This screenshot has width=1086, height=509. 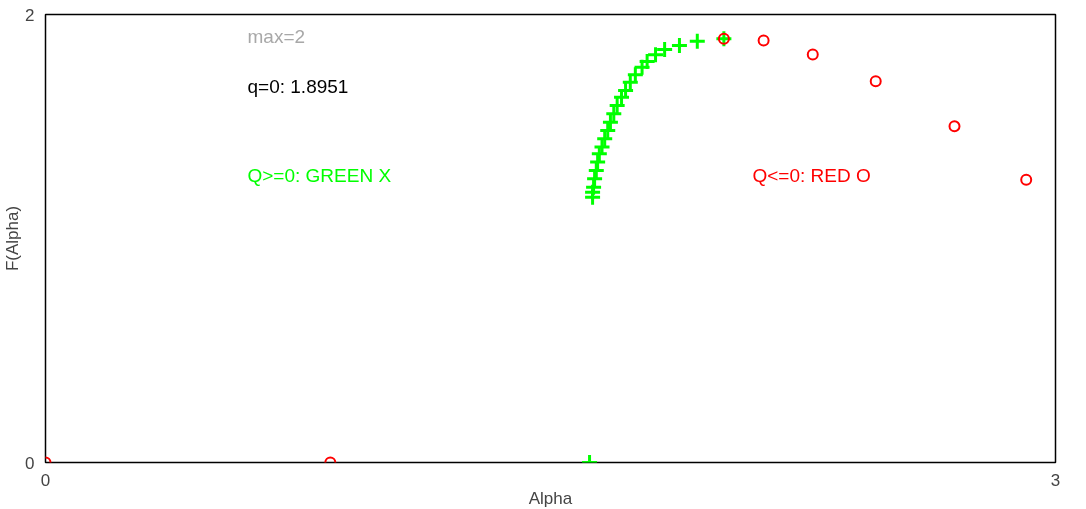 I want to click on x-tick-label: 3, so click(x=1055, y=480).